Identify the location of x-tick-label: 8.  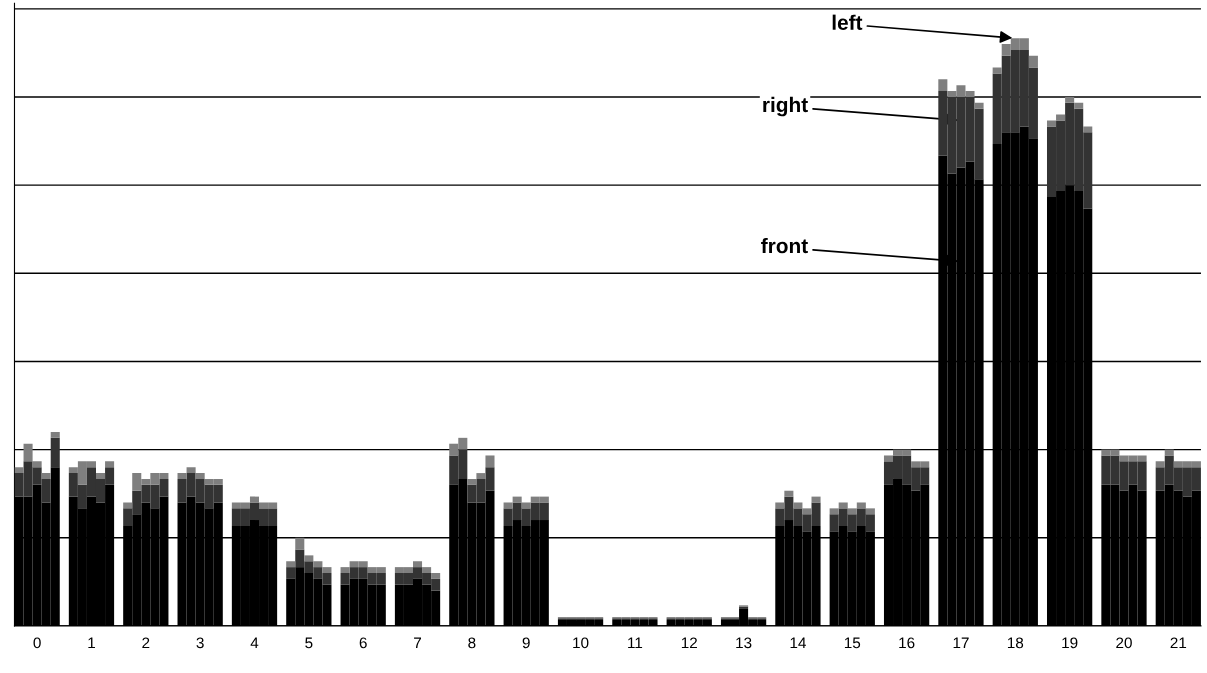
(472, 643).